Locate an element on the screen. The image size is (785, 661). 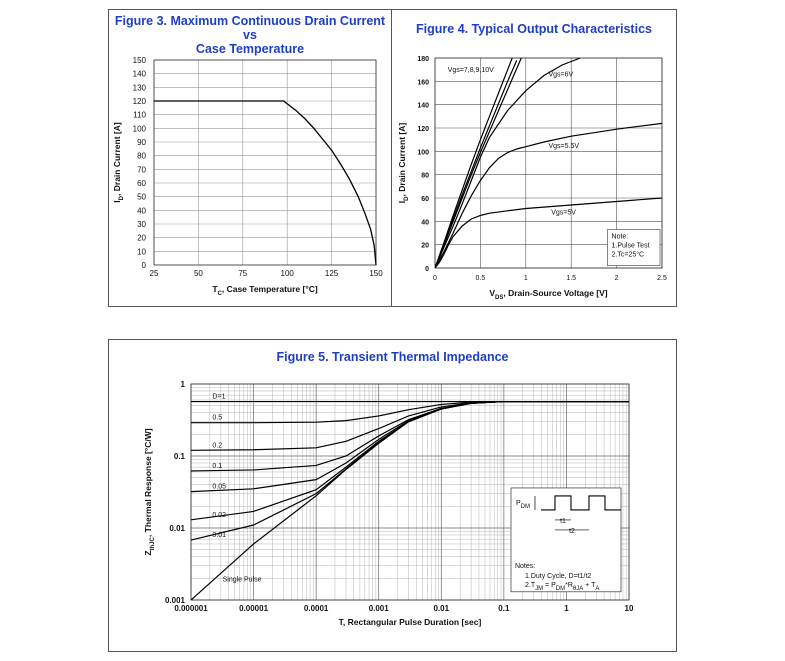
fig4-ytick-label: 20 is located at coordinates (425, 246).